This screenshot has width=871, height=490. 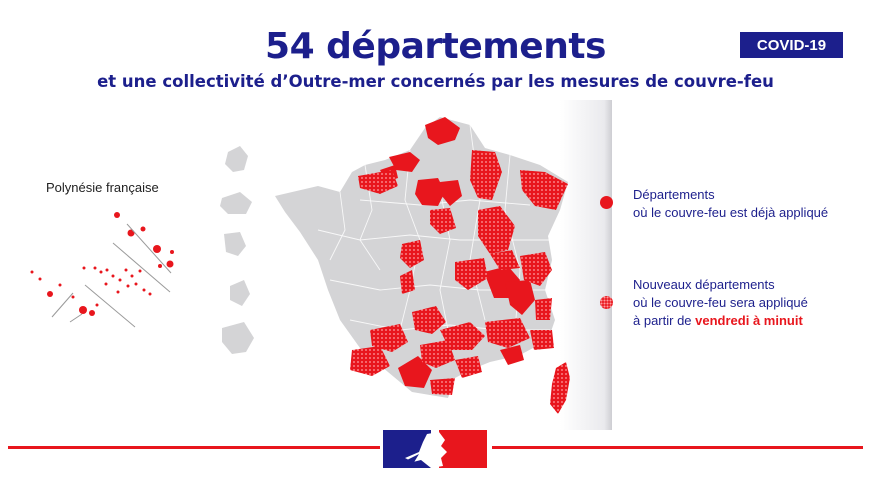 I want to click on footer-rule-left, so click(x=194, y=447).